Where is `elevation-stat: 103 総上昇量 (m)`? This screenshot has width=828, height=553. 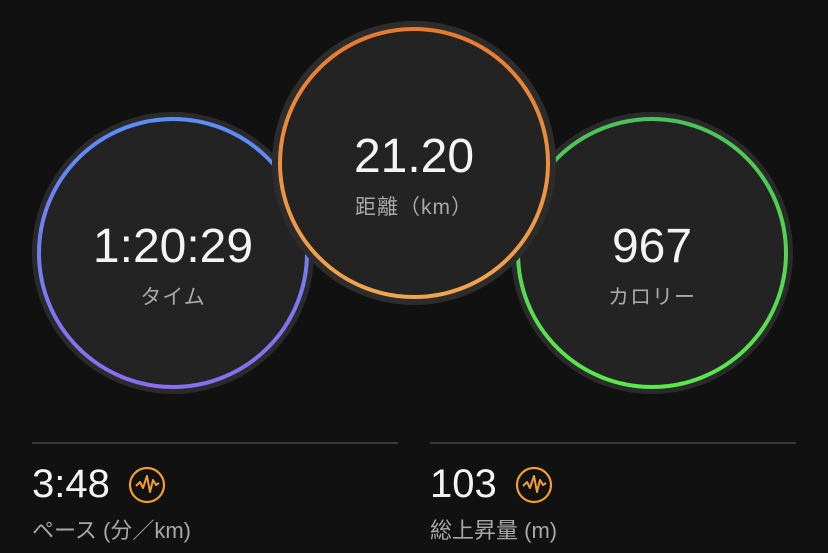 elevation-stat: 103 総上昇量 (m) is located at coordinates (493, 503).